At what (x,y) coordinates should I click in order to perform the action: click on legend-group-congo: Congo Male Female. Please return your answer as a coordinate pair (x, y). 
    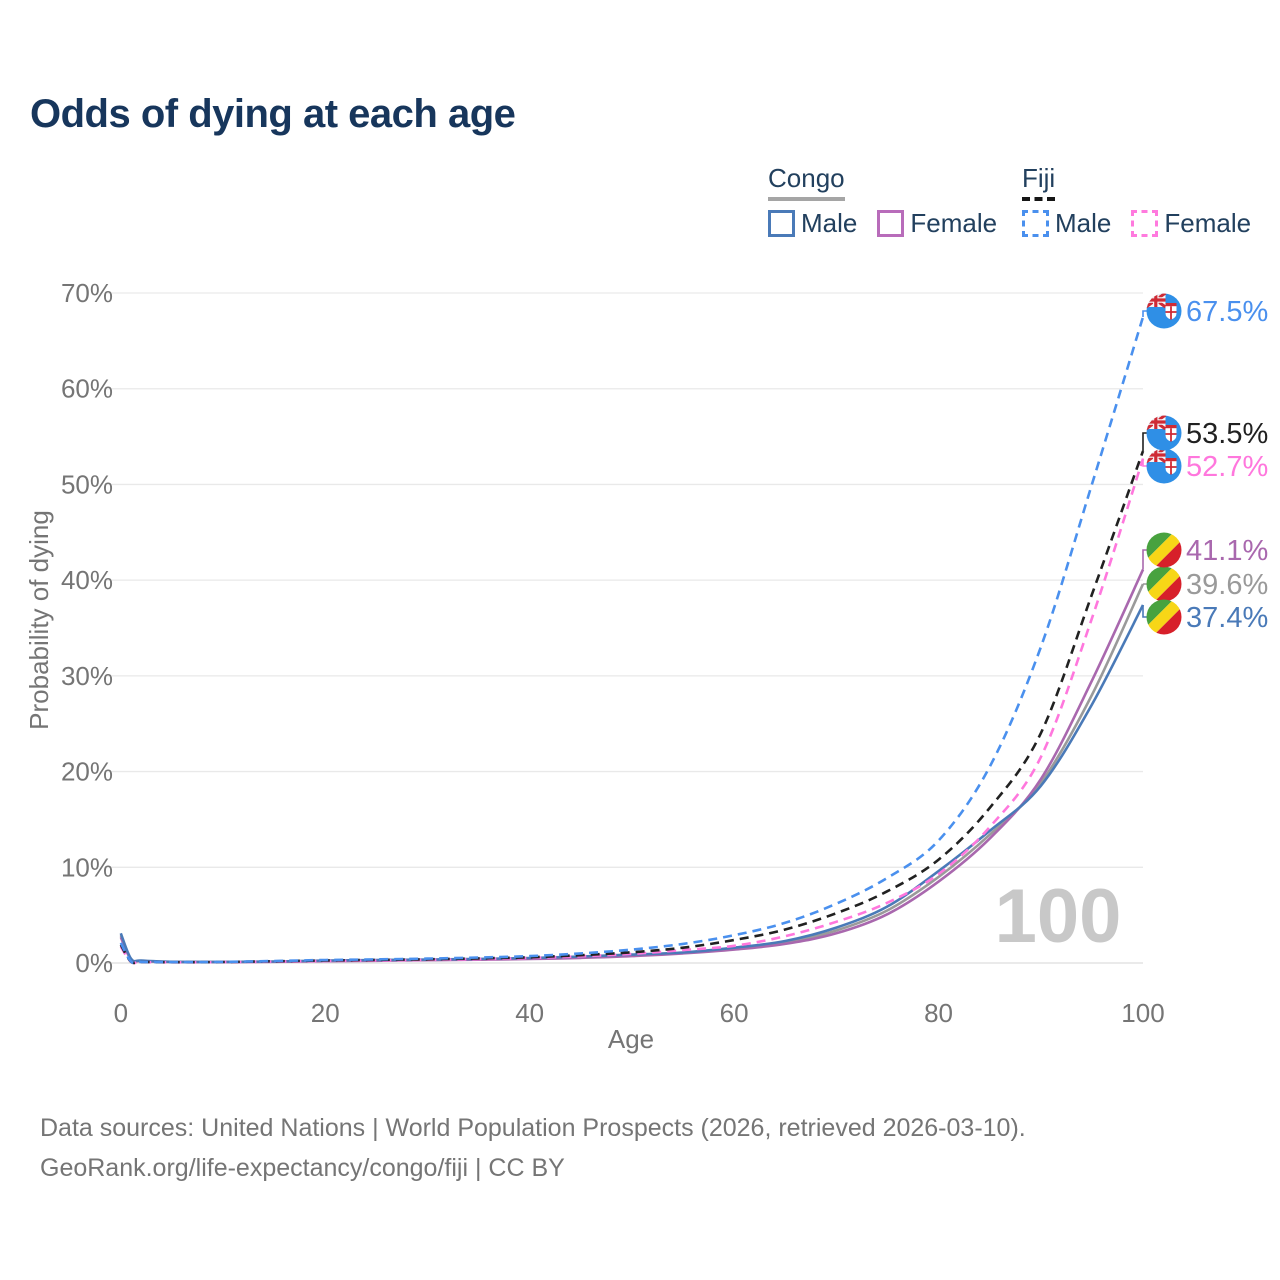
    Looking at the image, I should click on (892, 201).